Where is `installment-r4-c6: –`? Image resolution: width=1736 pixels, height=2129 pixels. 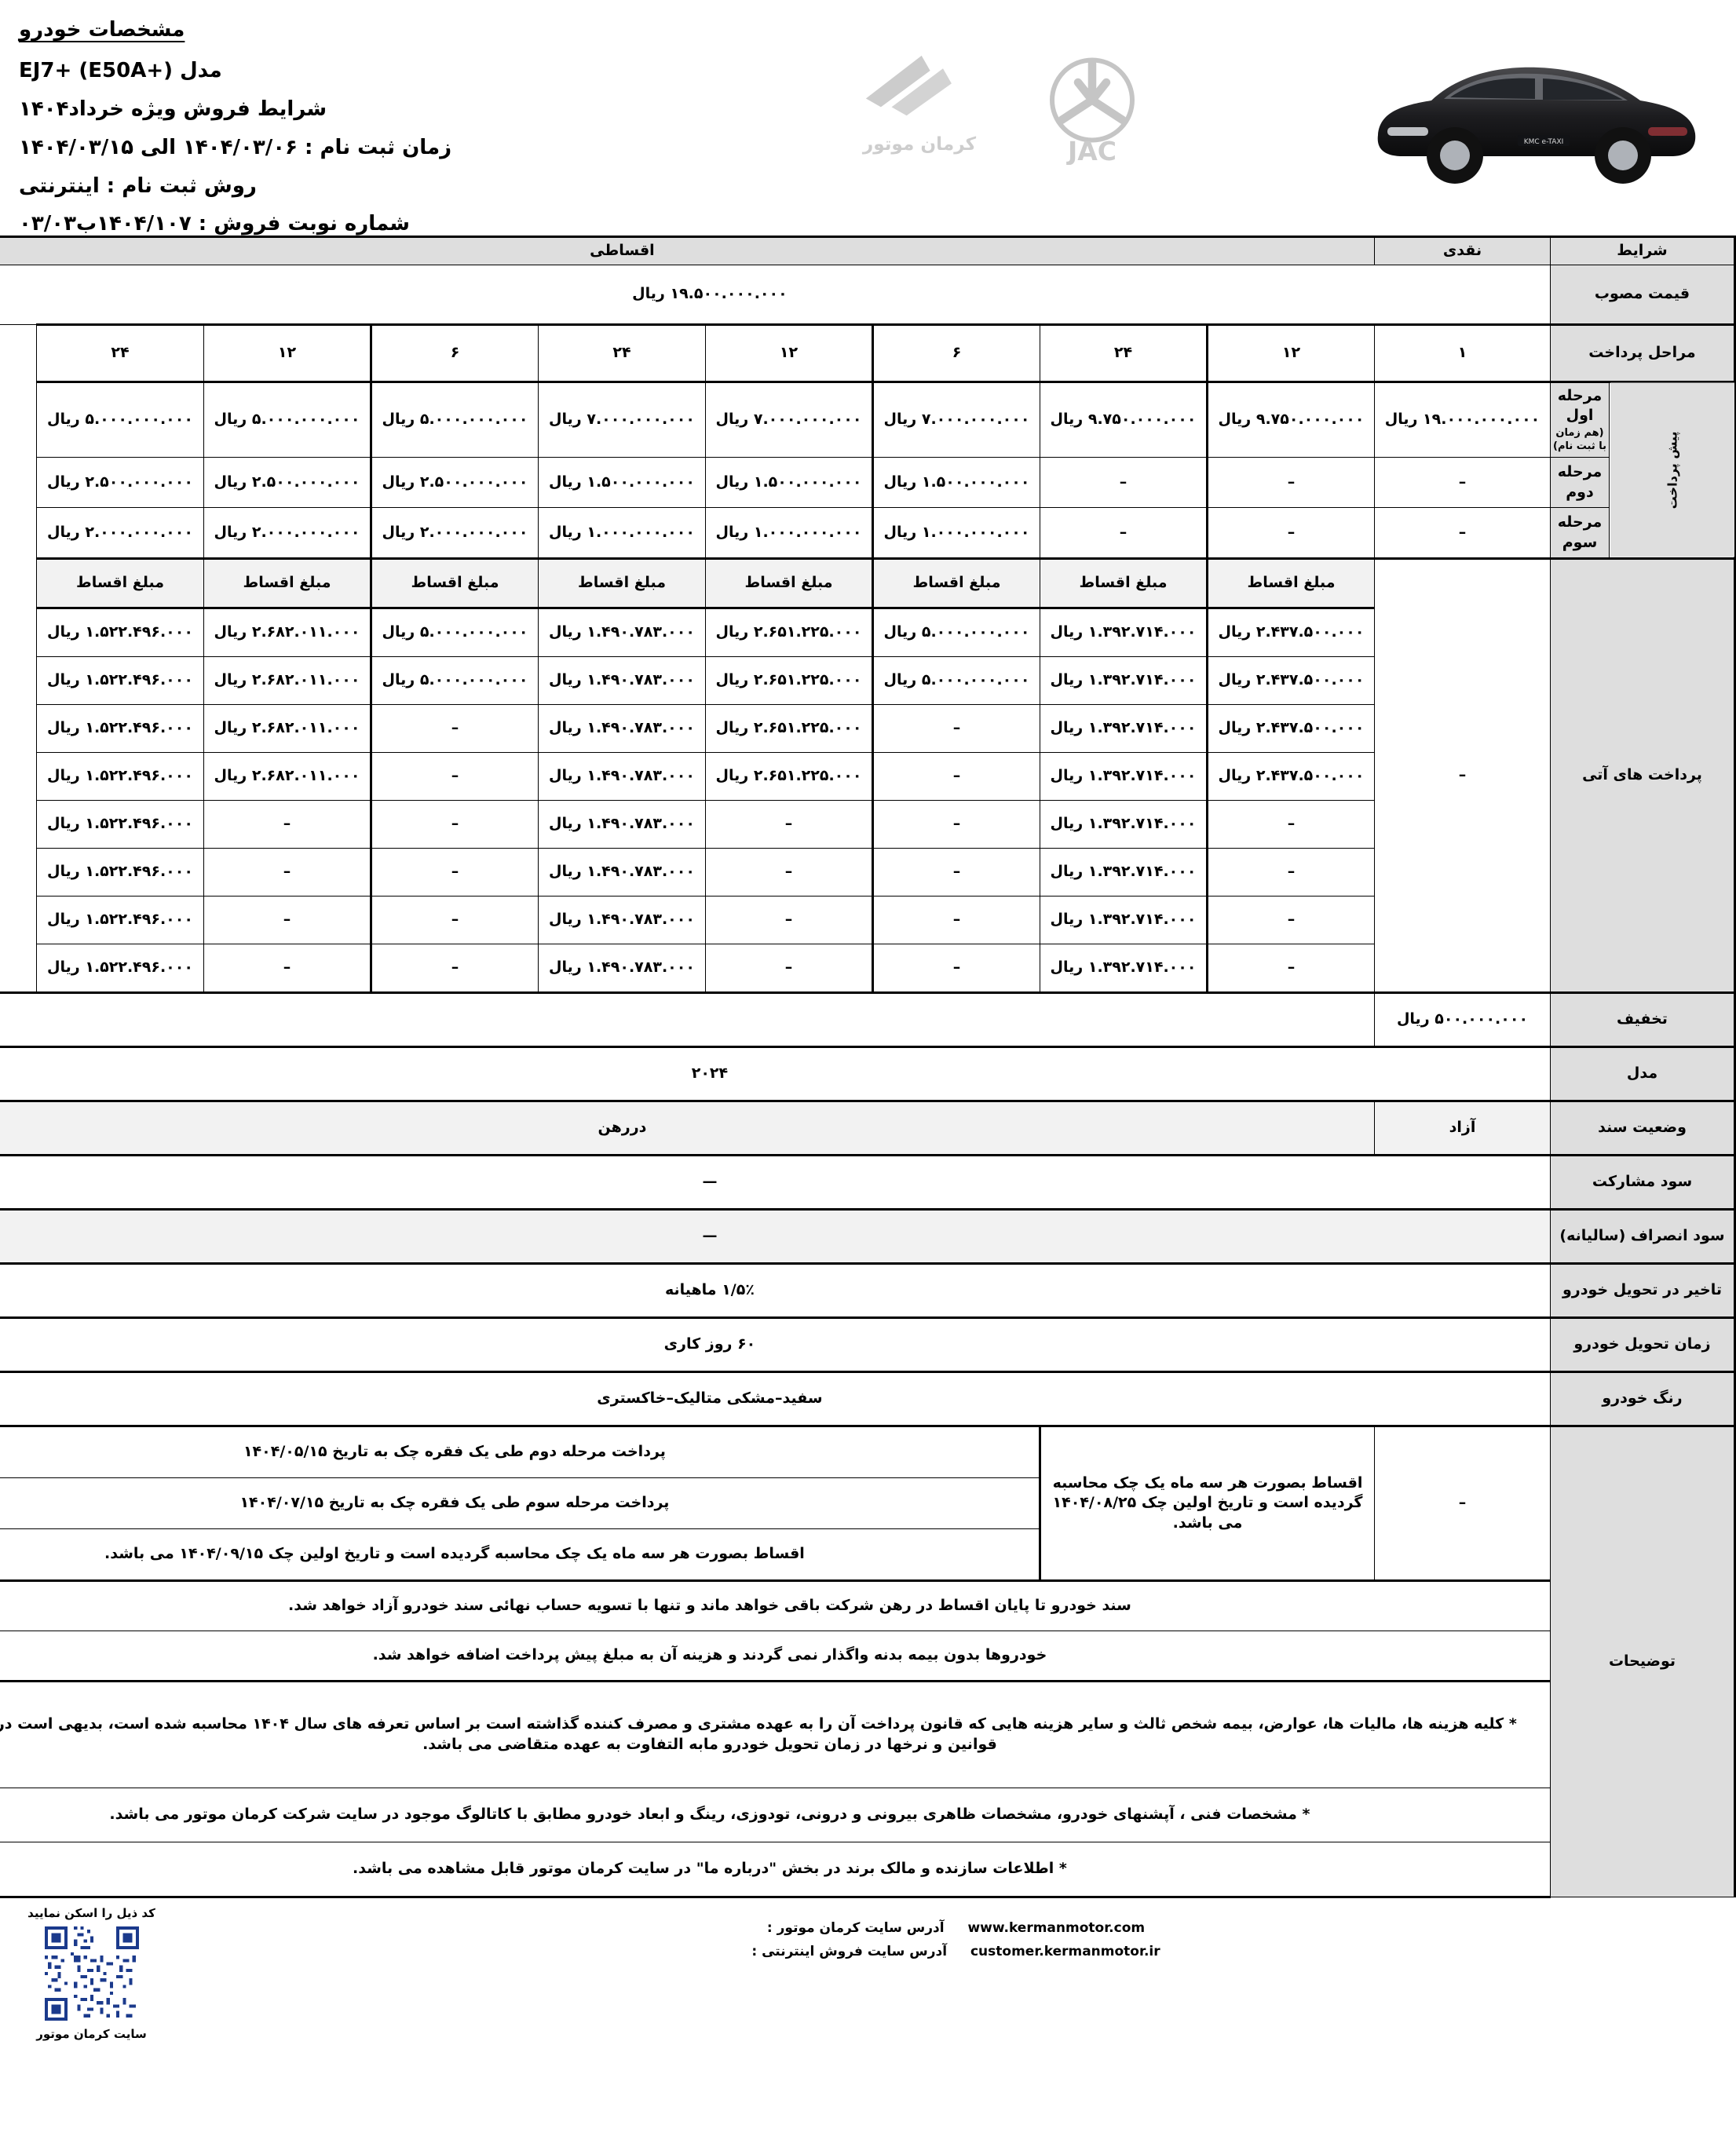 installment-r4-c6: – is located at coordinates (287, 824).